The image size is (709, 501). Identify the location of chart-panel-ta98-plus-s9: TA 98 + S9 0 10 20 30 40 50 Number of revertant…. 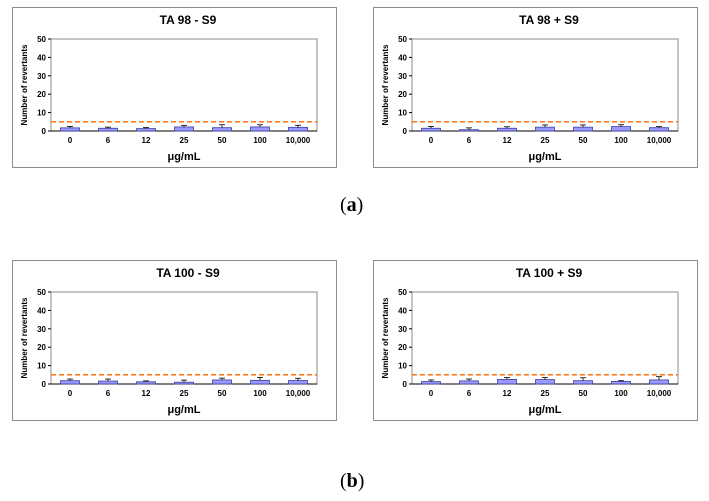
(535, 87).